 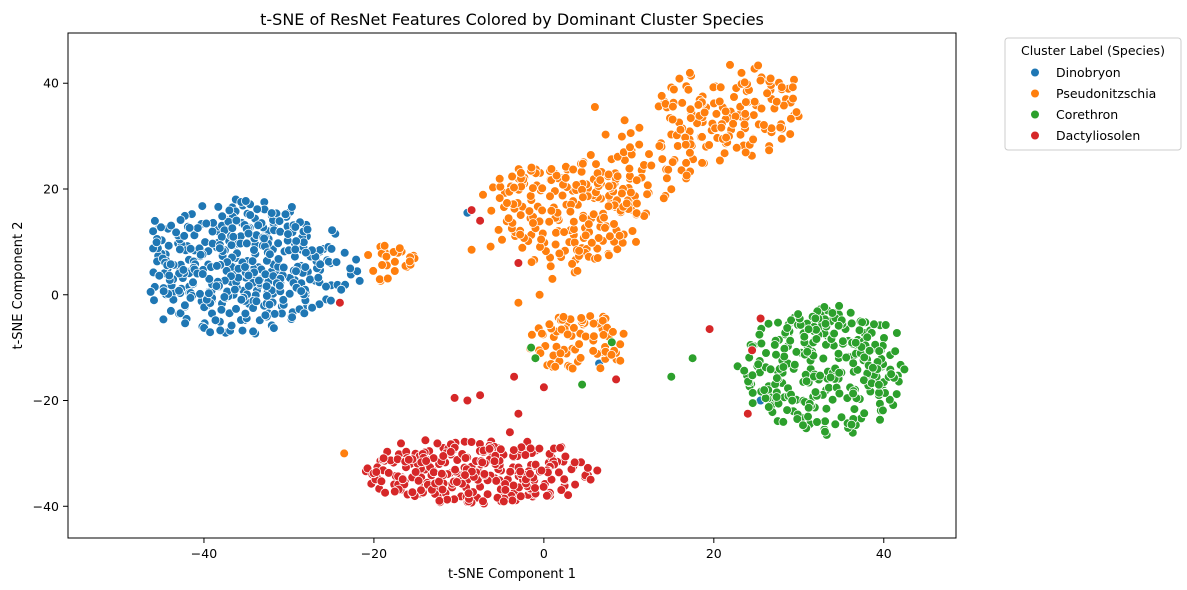 What do you see at coordinates (51, 83) in the screenshot?
I see `y-tick-label: 40` at bounding box center [51, 83].